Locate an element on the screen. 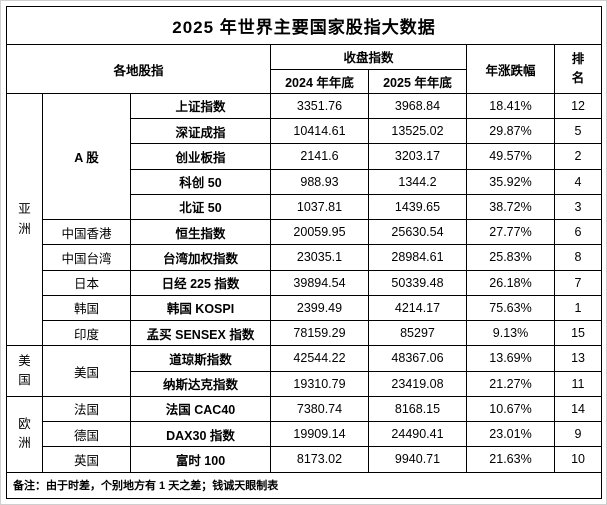  change-cell: 9.13% is located at coordinates (510, 333).